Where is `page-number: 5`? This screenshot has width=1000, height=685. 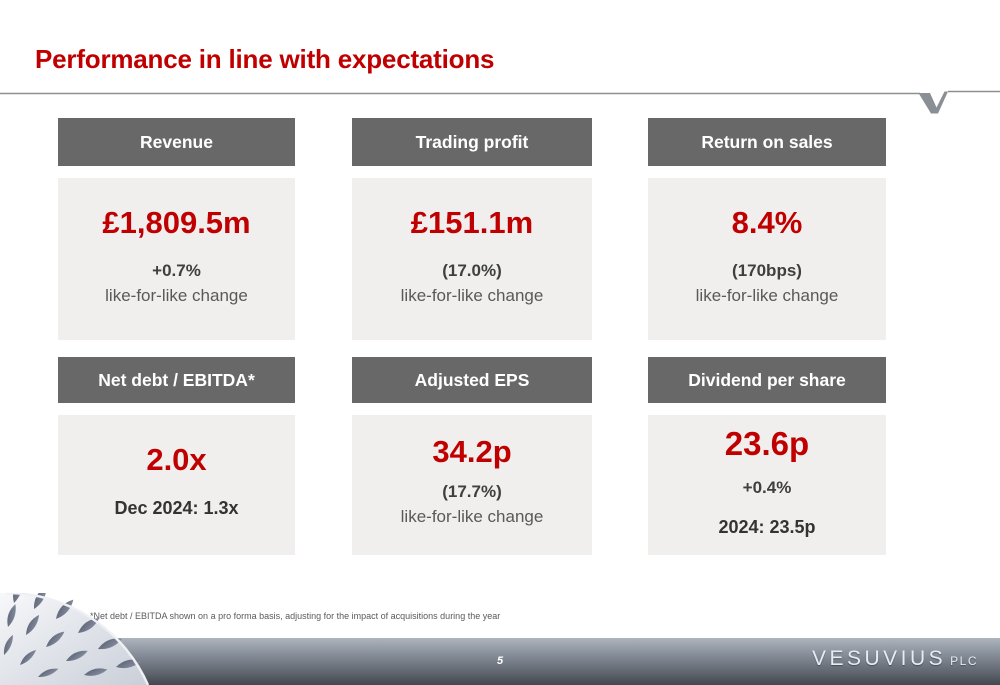
page-number: 5 is located at coordinates (500, 661).